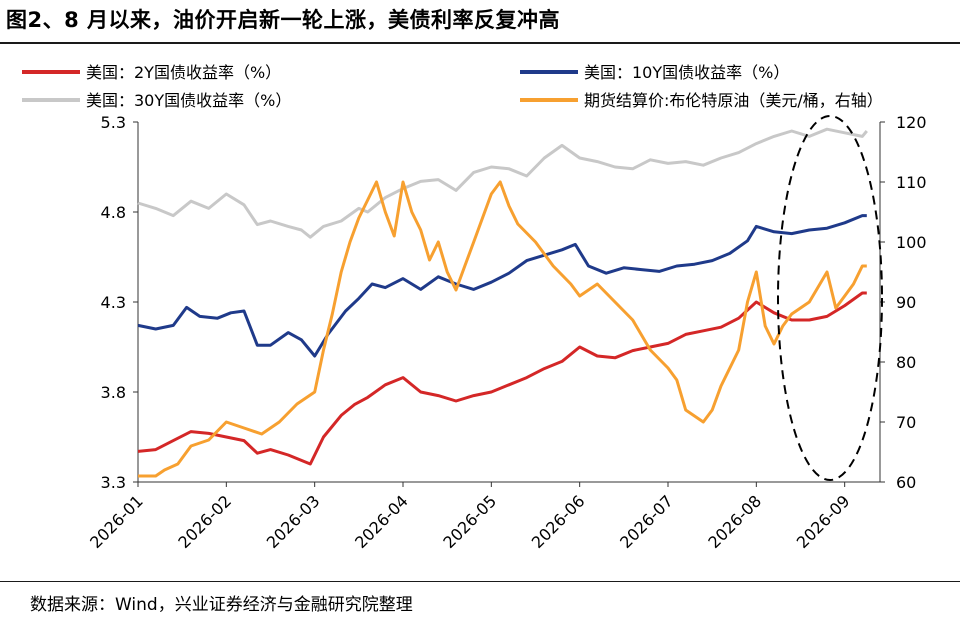 This screenshot has width=972, height=619. Describe the element at coordinates (113, 212) in the screenshot. I see `left-tick-label: 4.8` at that location.